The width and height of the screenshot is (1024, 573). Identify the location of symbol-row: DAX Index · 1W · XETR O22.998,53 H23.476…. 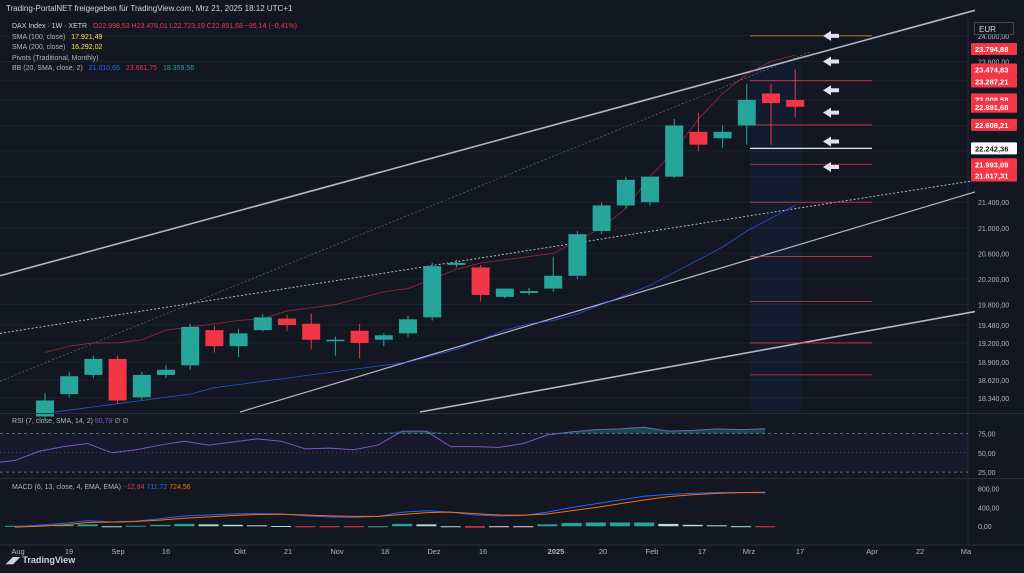
(154, 27).